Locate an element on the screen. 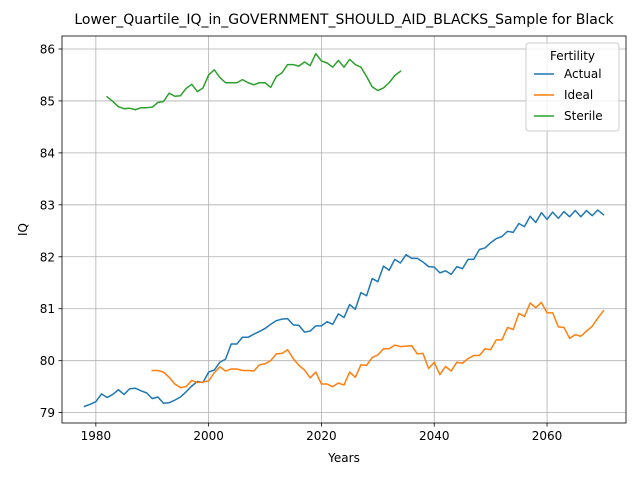  y-tick-label: 80 is located at coordinates (47, 361).